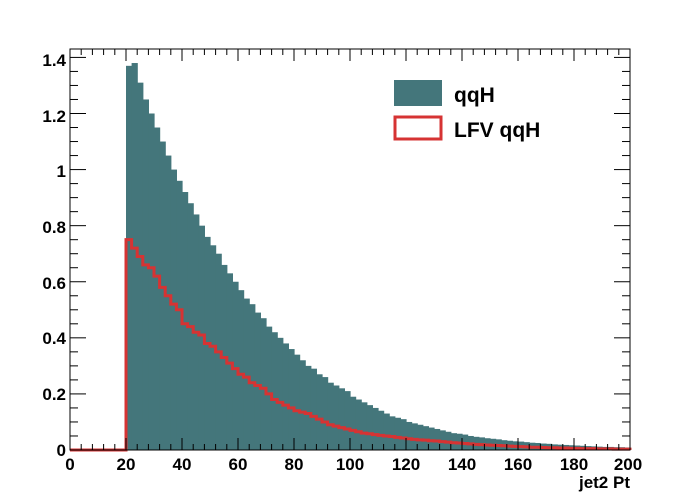 This screenshot has width=700, height=500. Describe the element at coordinates (54, 116) in the screenshot. I see `y-tick-label-1.2: 1.2` at that location.